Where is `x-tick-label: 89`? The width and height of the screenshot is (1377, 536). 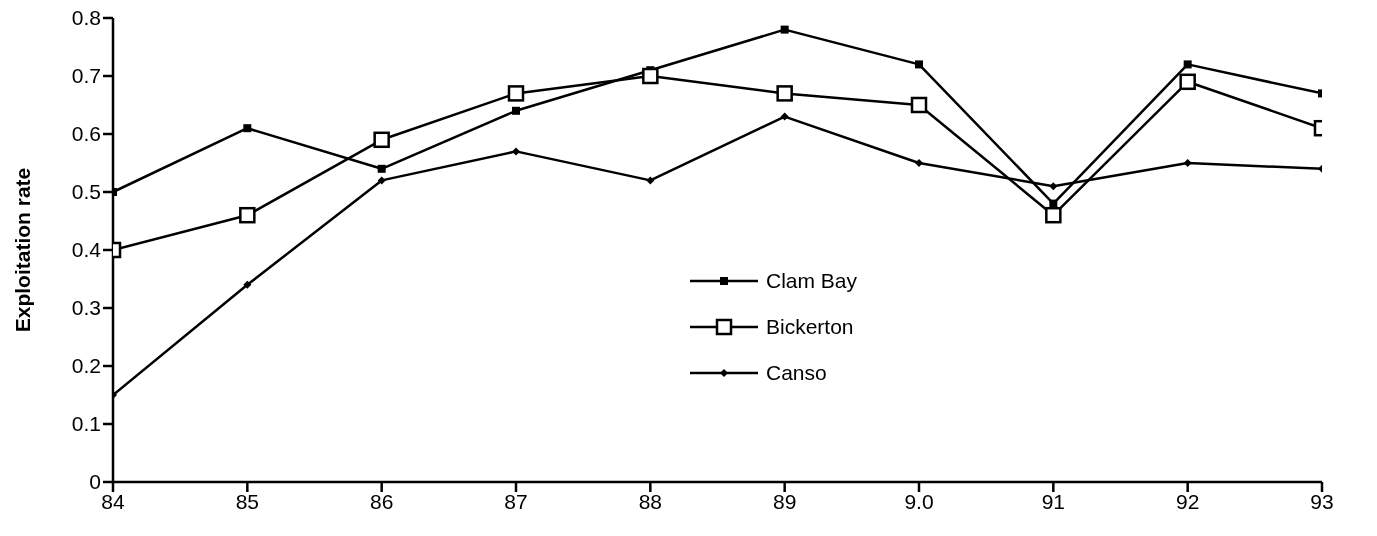 x-tick-label: 89 is located at coordinates (784, 501).